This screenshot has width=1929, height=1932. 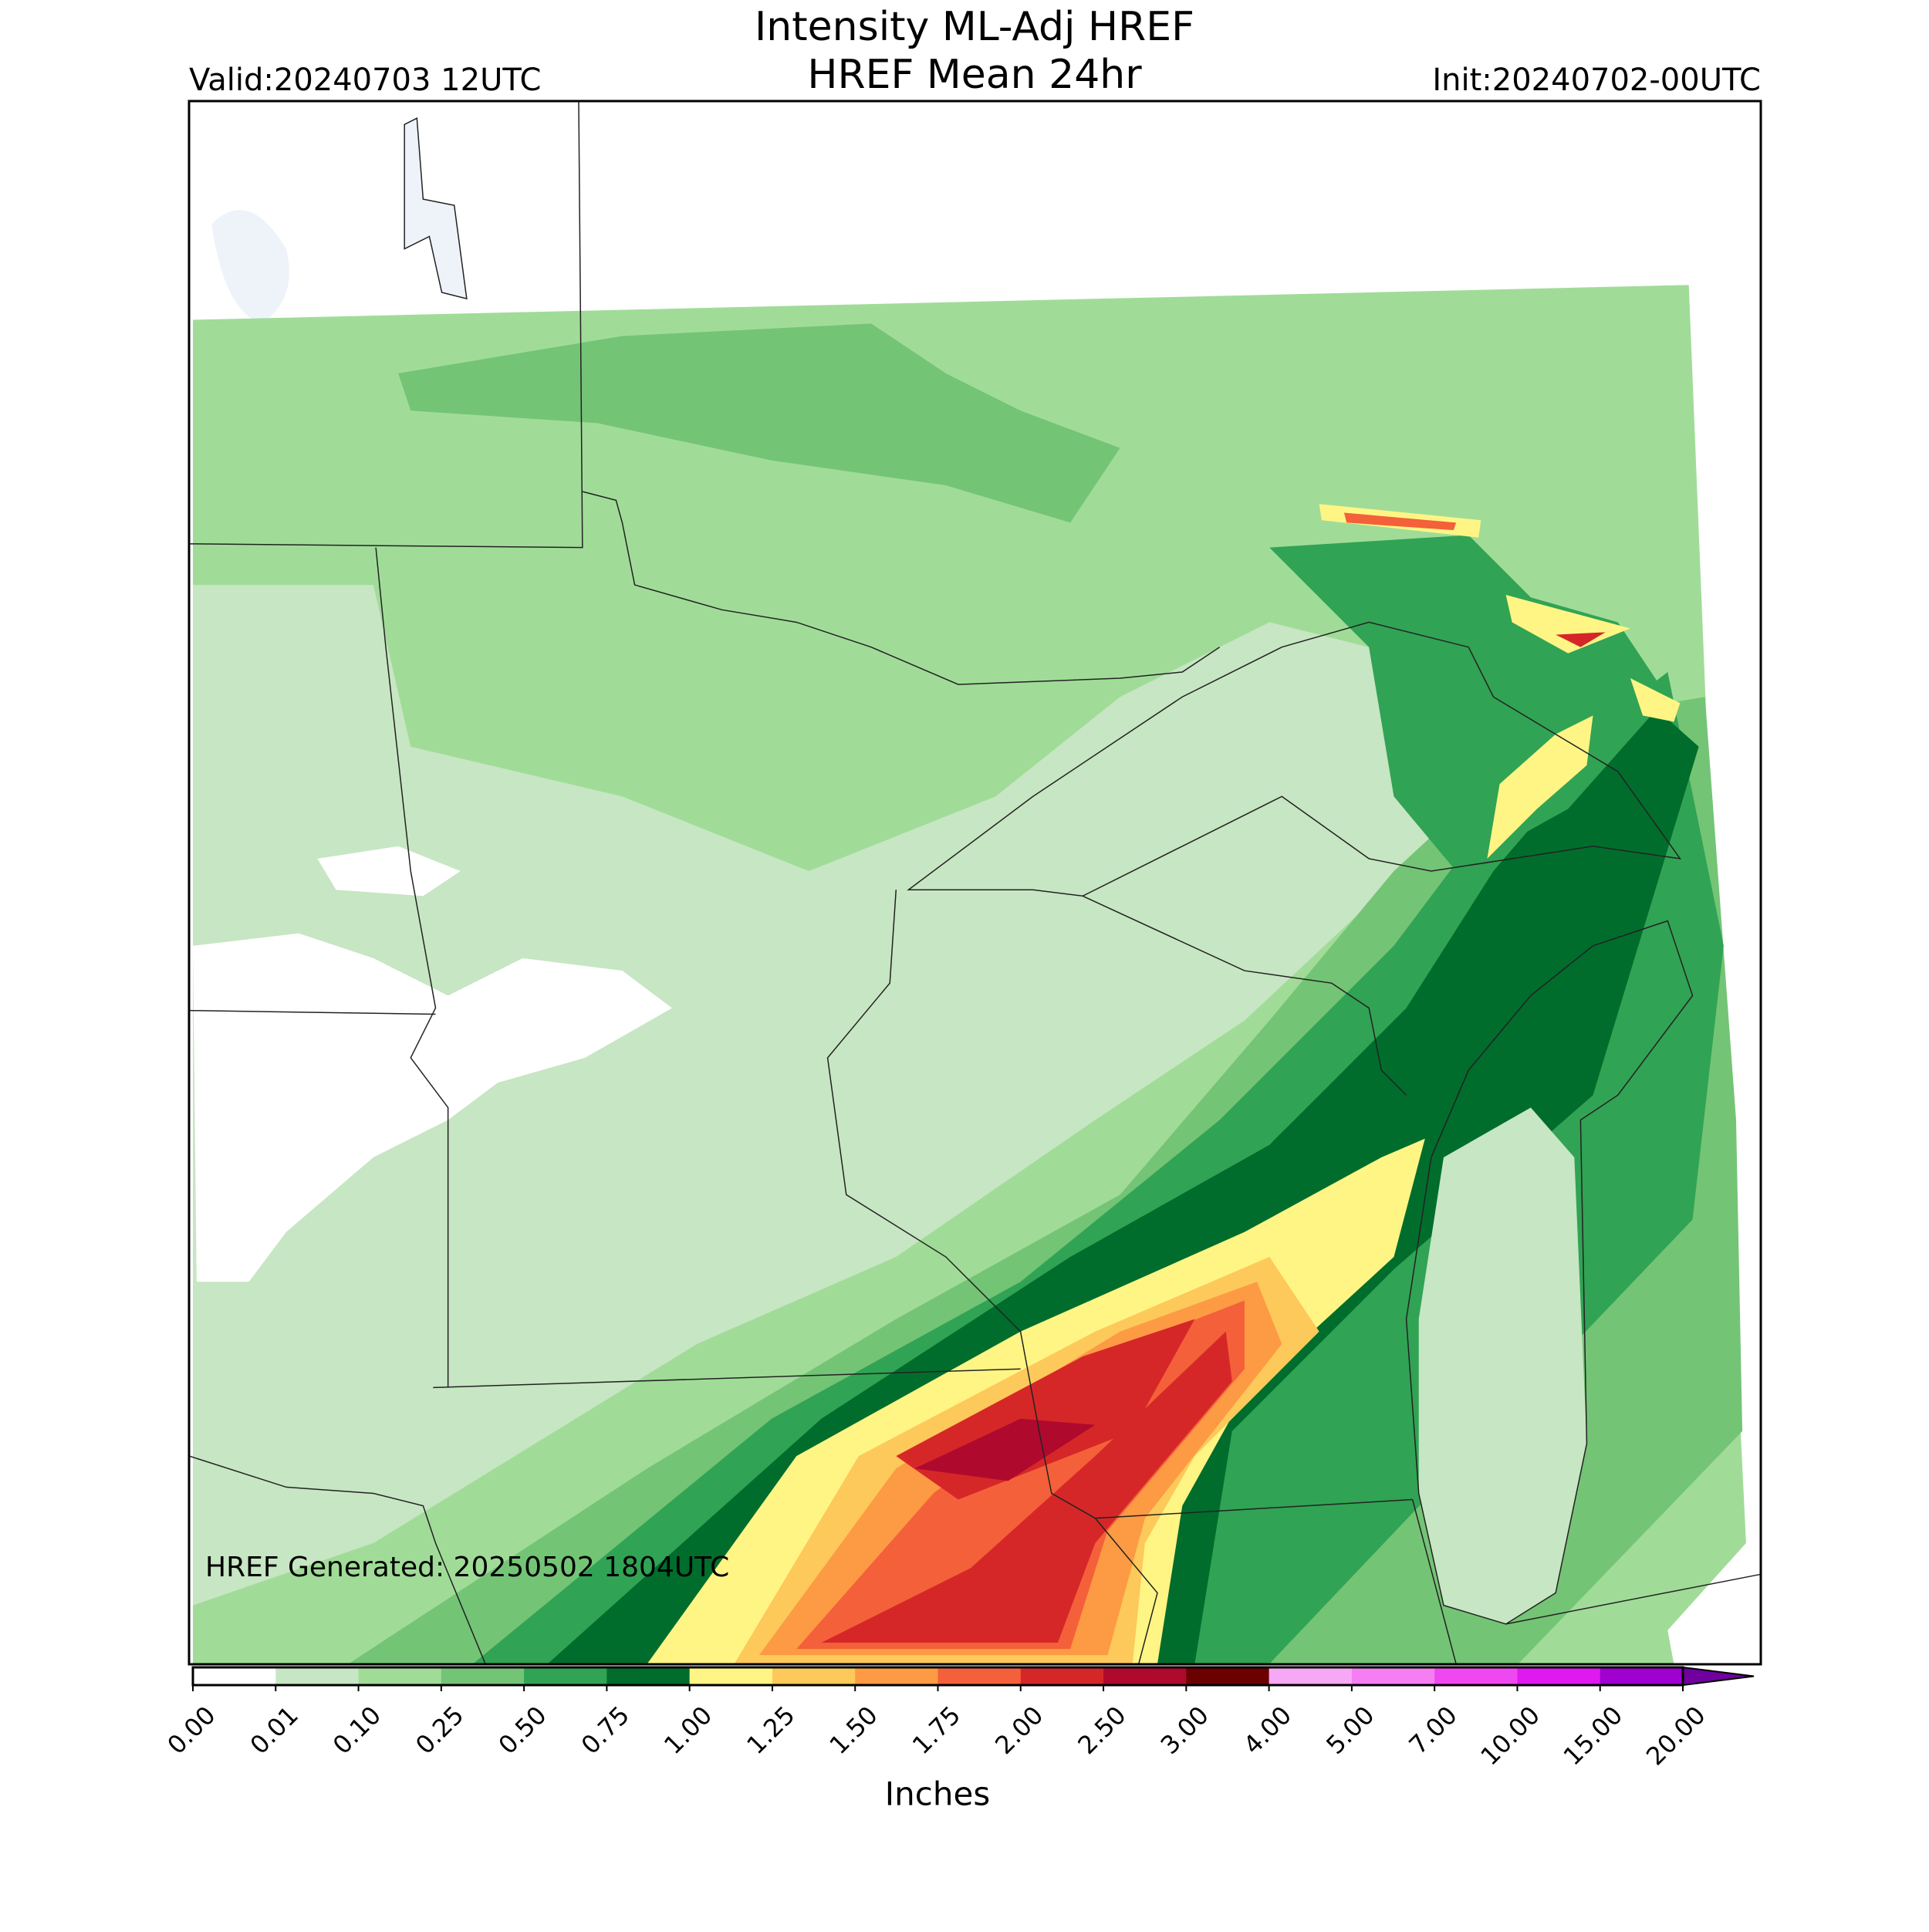 What do you see at coordinates (522, 1730) in the screenshot?
I see `tick-label: 0.50` at bounding box center [522, 1730].